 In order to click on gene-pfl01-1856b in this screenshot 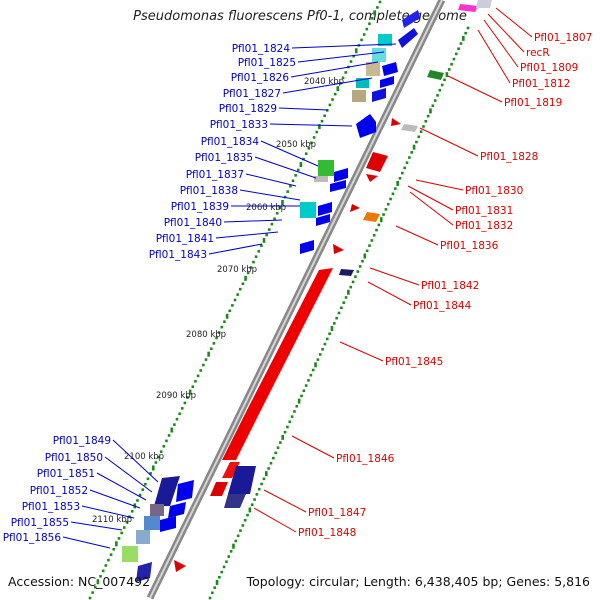, I will do `click(144, 572)`.